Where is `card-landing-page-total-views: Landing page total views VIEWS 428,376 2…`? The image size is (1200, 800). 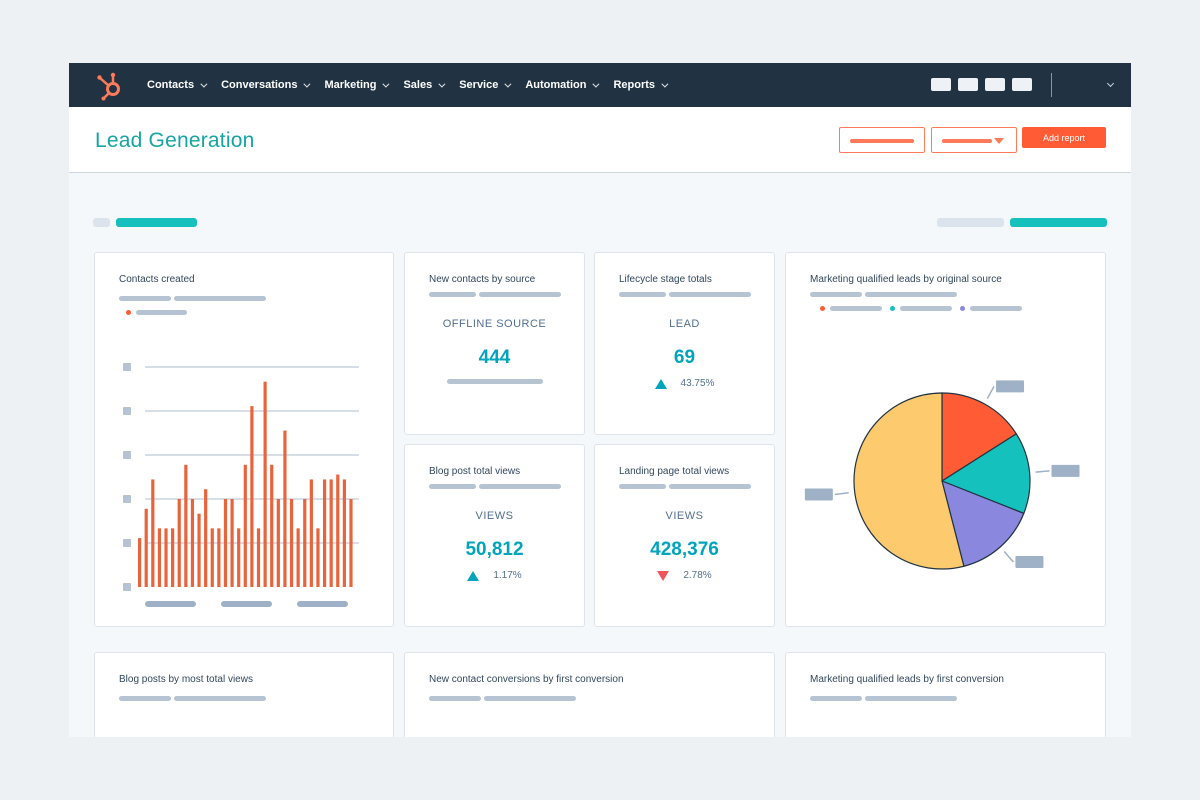
card-landing-page-total-views: Landing page total views VIEWS 428,376 2… is located at coordinates (684, 535).